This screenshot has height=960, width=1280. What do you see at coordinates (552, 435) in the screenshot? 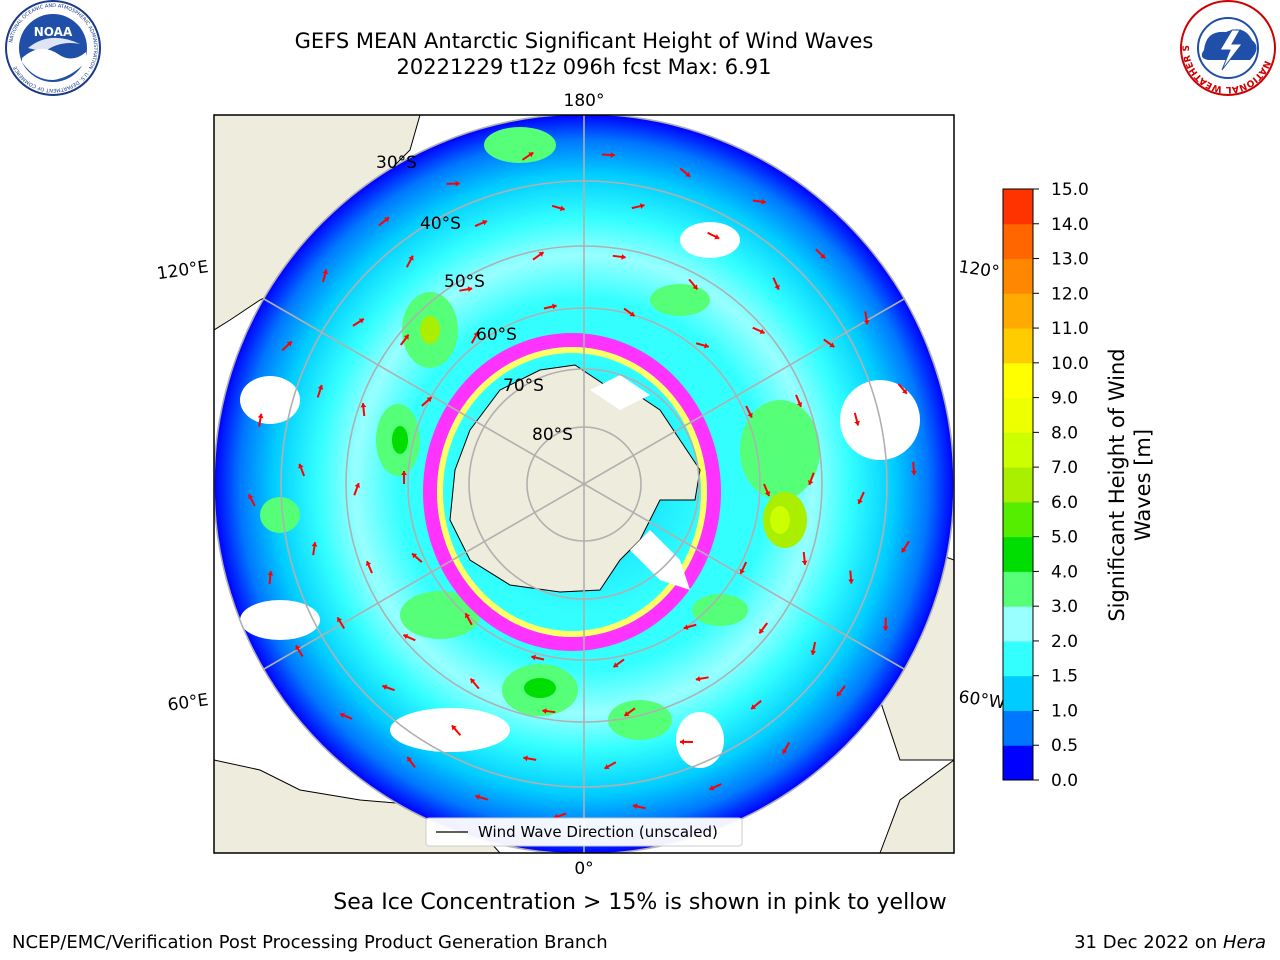
I see `lat-label-80s: 80°S` at bounding box center [552, 435].